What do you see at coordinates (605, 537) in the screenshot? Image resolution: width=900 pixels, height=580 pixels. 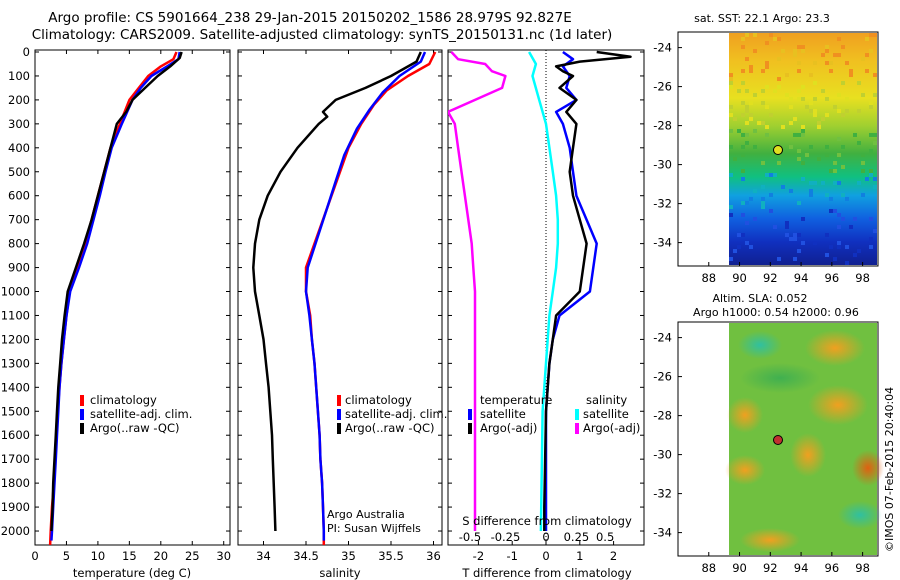 I see `x-tick-label-salinity: 0.5` at bounding box center [605, 537].